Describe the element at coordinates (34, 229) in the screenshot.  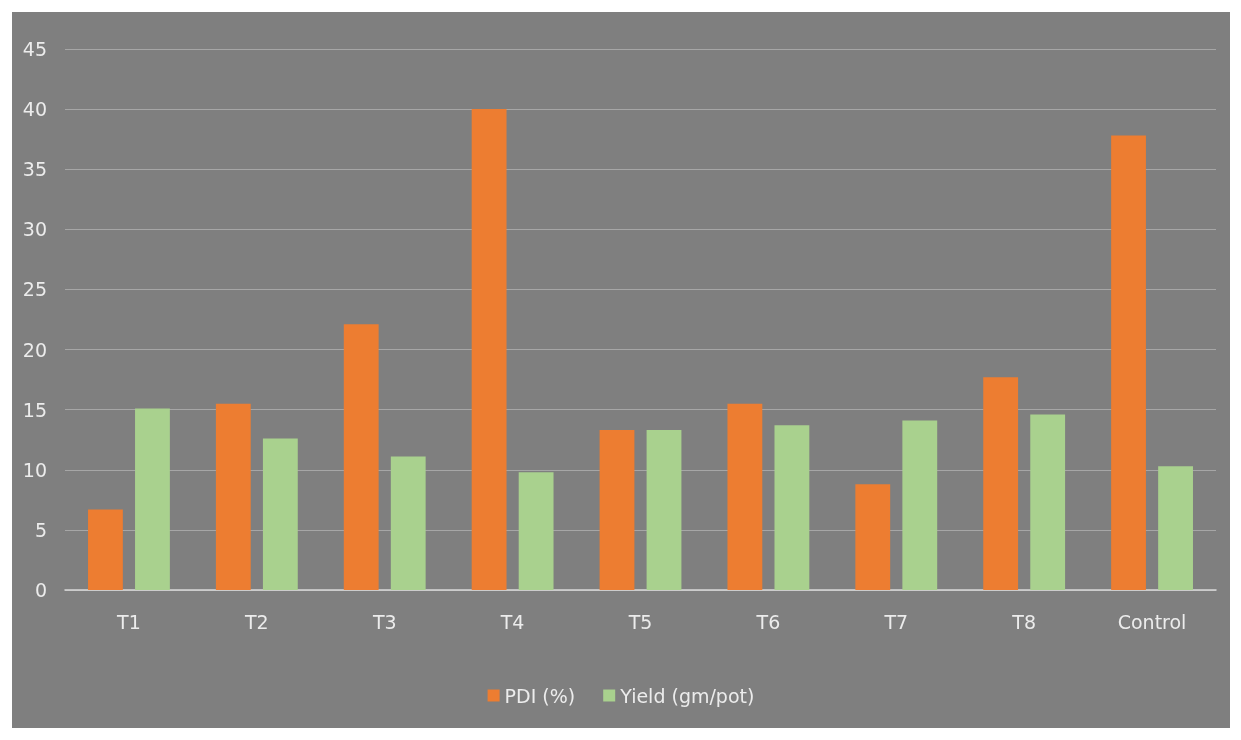
I see `y-tick-label: 30` at that location.